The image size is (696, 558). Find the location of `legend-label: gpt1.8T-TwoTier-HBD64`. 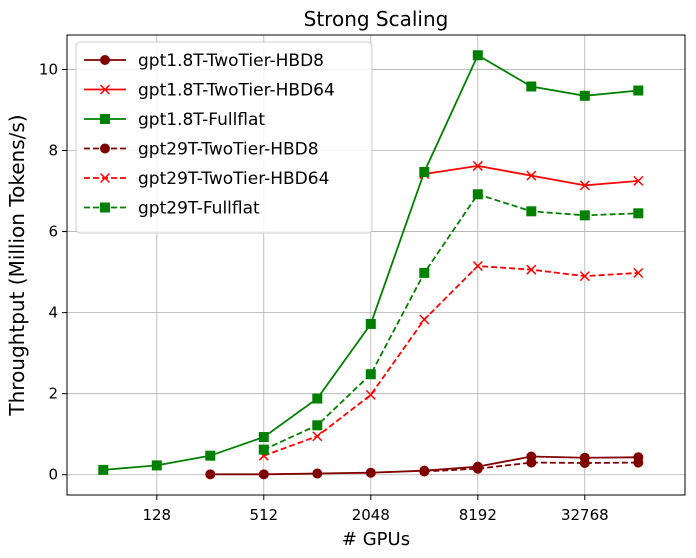

legend-label: gpt1.8T-TwoTier-HBD64 is located at coordinates (236, 91).